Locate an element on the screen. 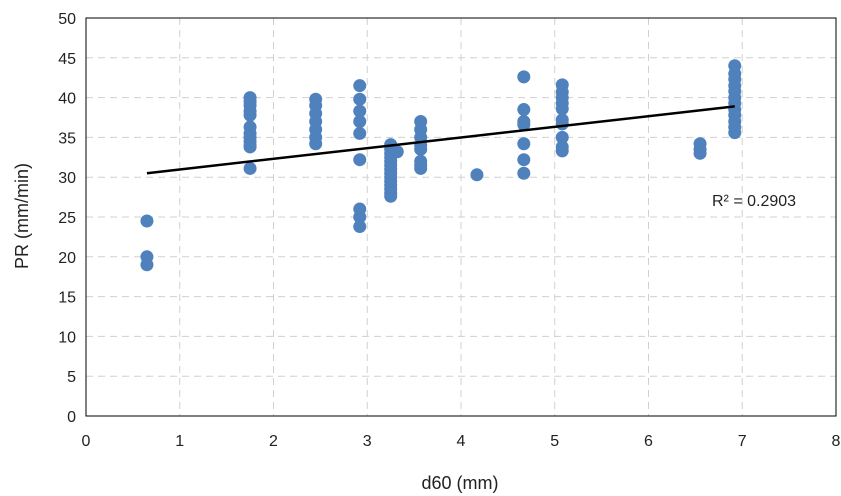  y-tick-label: 15 is located at coordinates (67, 298).